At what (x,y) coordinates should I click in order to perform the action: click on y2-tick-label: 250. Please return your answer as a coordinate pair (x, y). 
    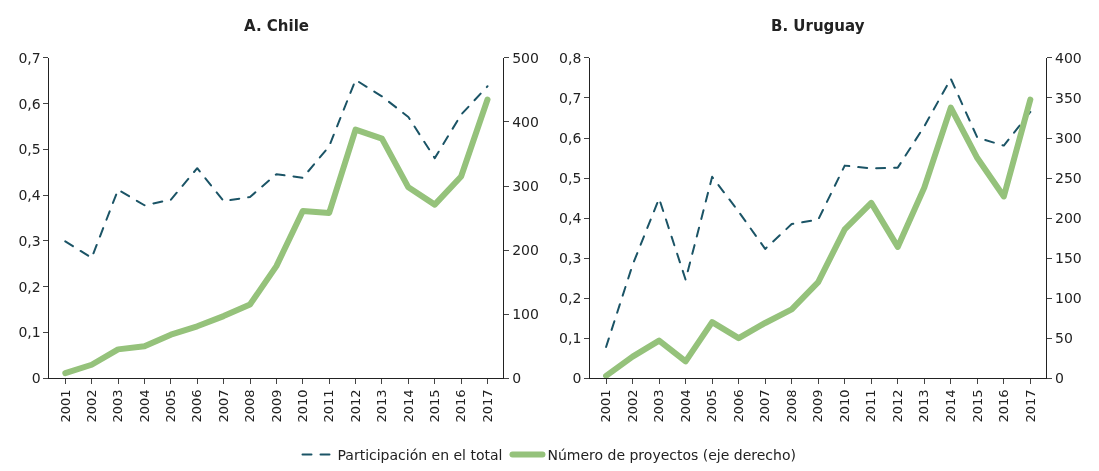
    Looking at the image, I should click on (1068, 177).